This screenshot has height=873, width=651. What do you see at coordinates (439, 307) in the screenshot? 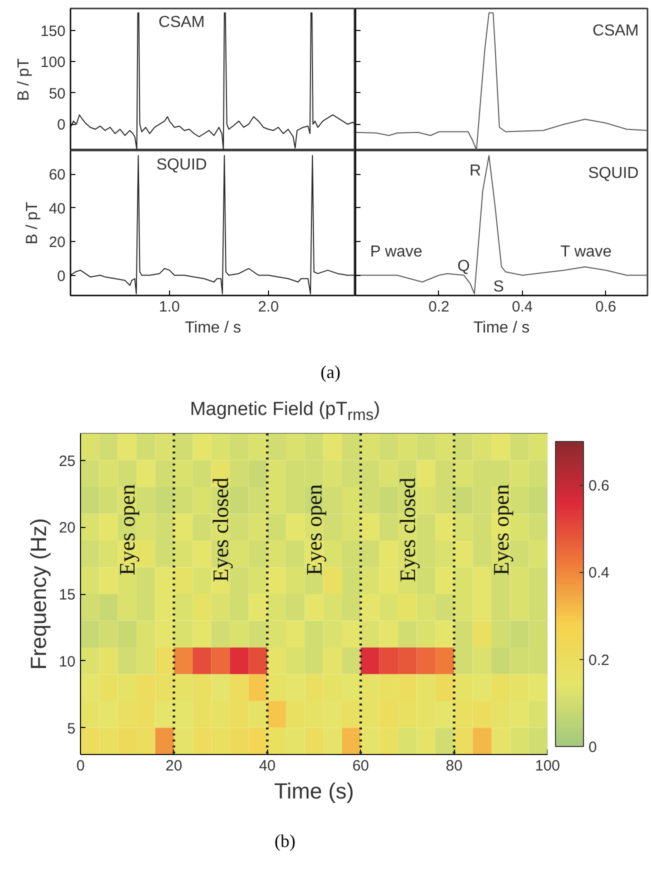
I see `x-tick-label: 0.2` at bounding box center [439, 307].